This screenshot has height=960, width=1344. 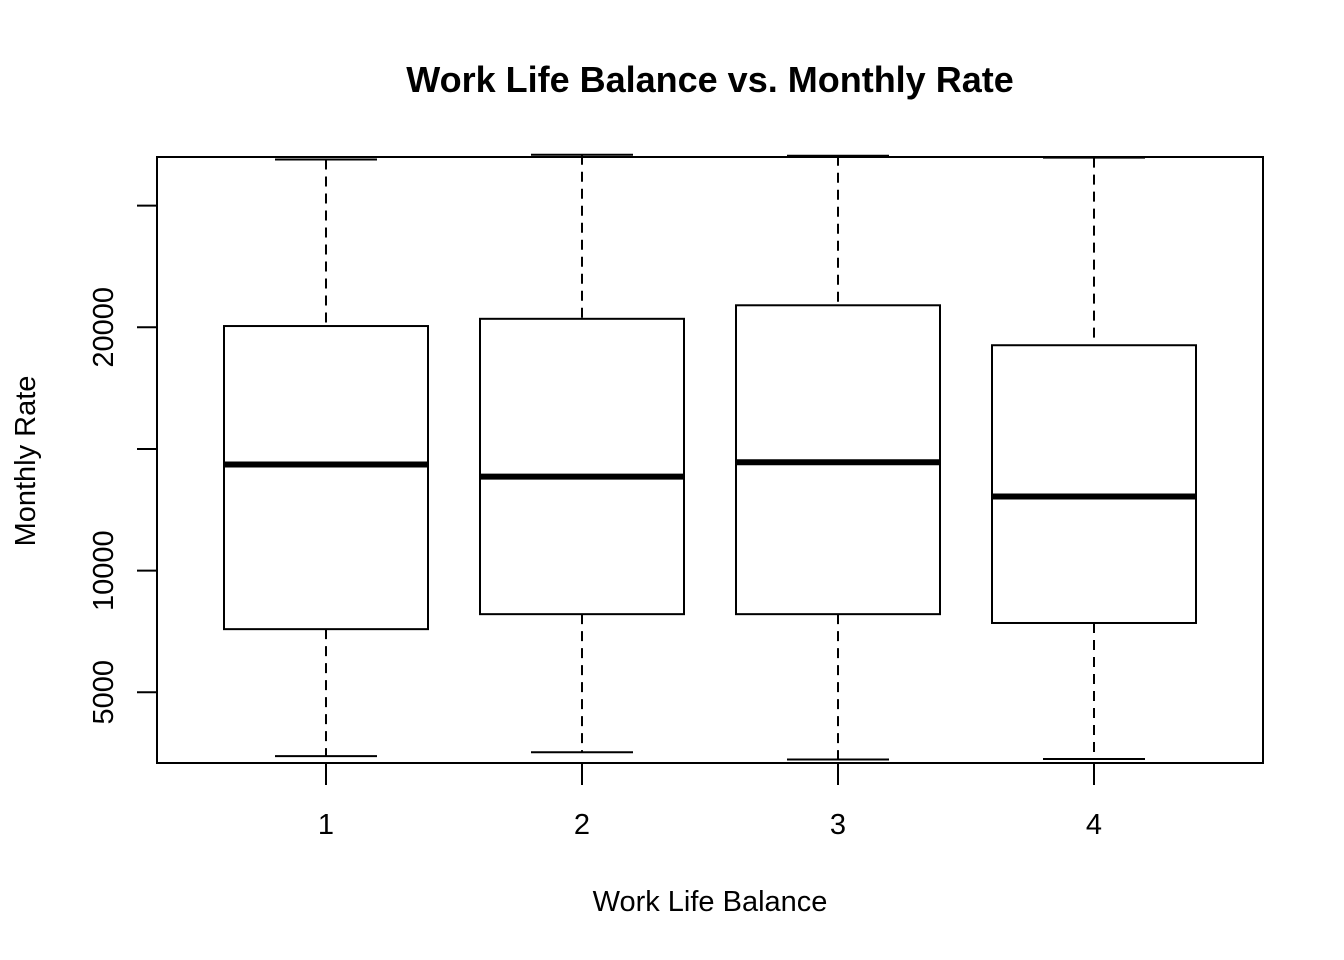 I want to click on x-tick-label: 1, so click(x=326, y=825).